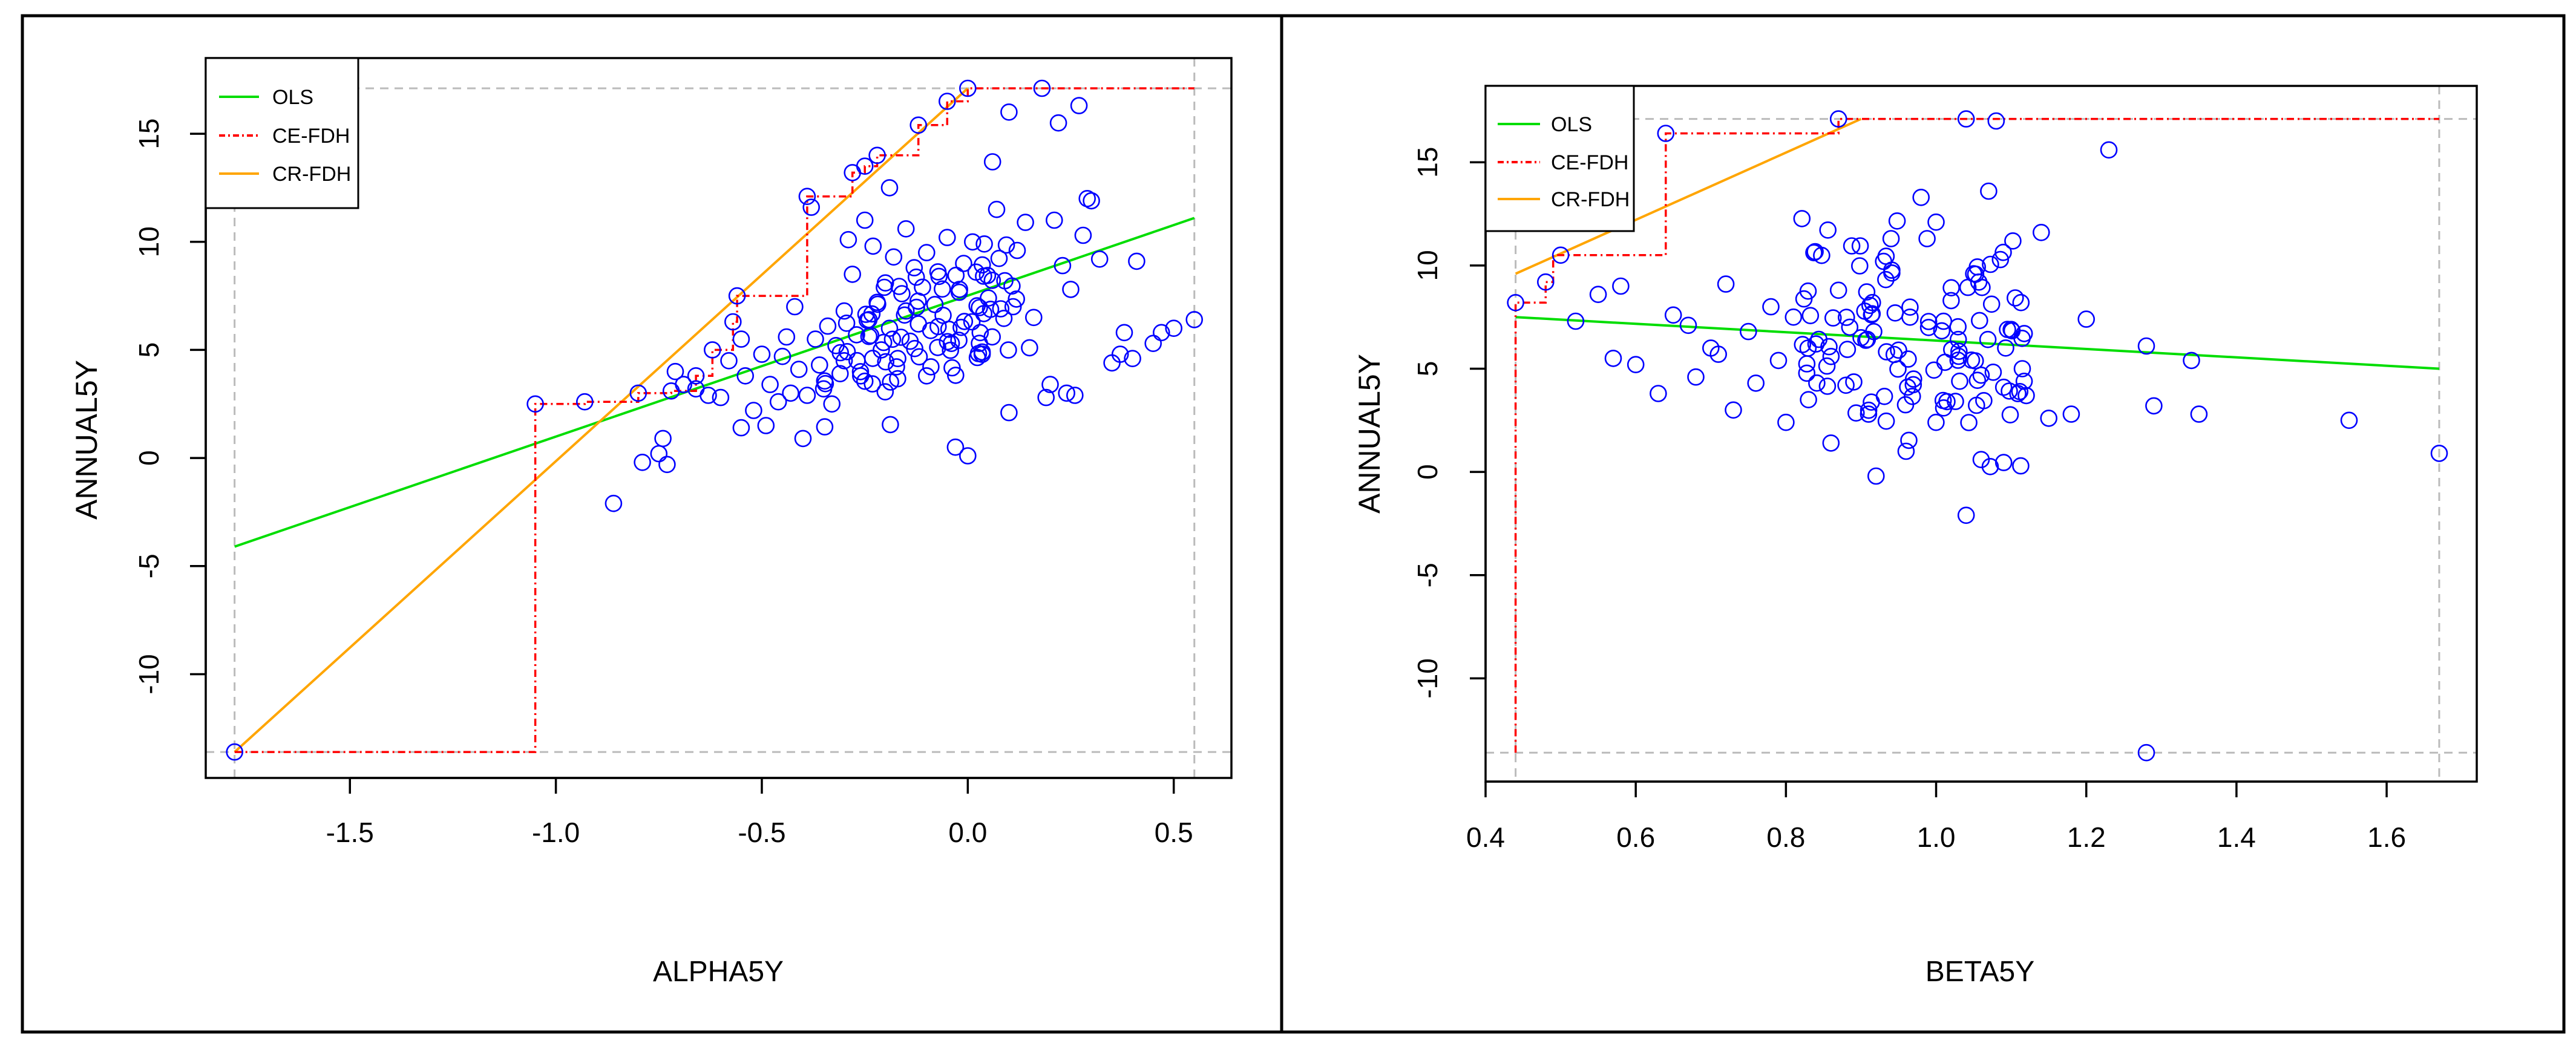 This screenshot has width=2576, height=1055. I want to click on legend-box, so click(1559, 158).